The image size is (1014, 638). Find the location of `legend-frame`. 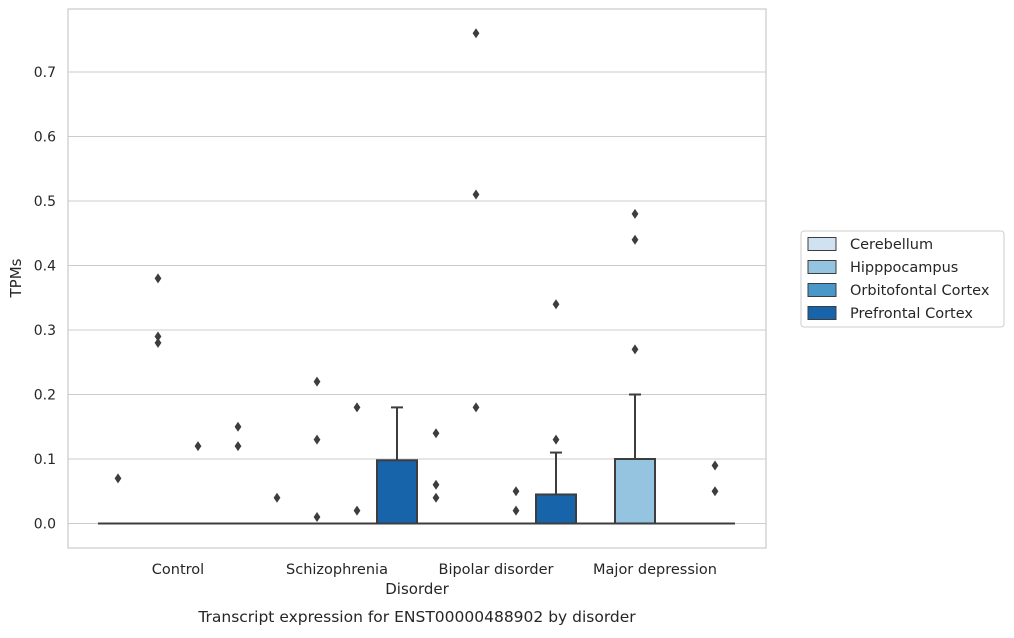

legend-frame is located at coordinates (902, 279).